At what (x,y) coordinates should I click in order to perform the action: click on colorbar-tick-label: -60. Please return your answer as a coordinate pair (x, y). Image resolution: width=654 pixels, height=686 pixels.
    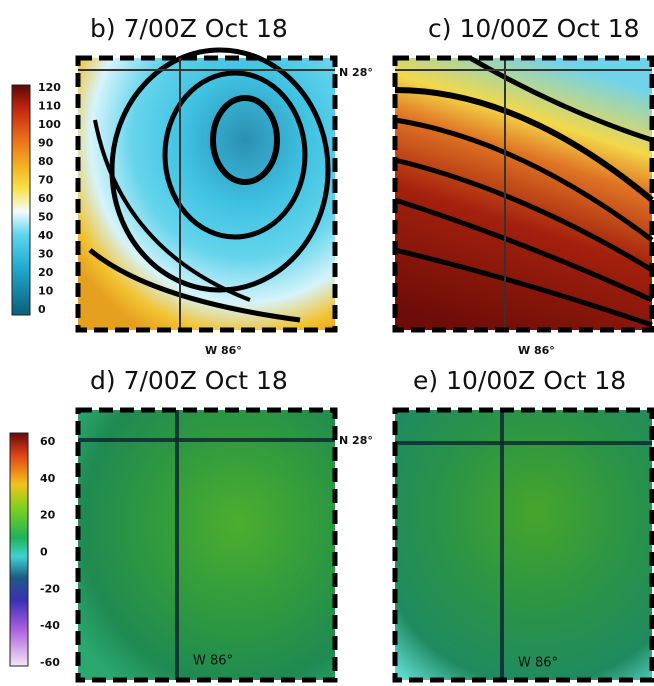
    Looking at the image, I should click on (50, 662).